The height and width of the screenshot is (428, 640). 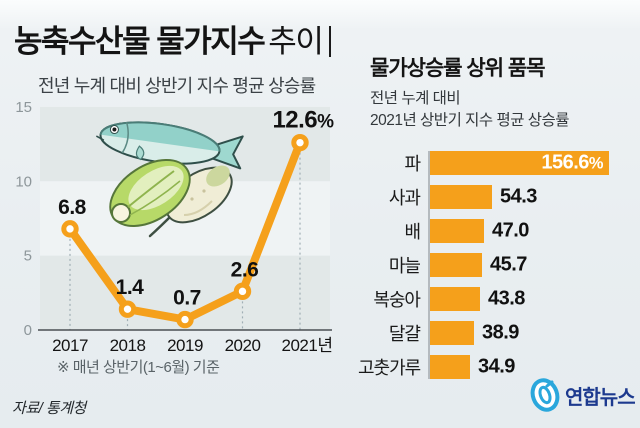 I want to click on bar-row: 파 156.6%, so click(x=498, y=163).